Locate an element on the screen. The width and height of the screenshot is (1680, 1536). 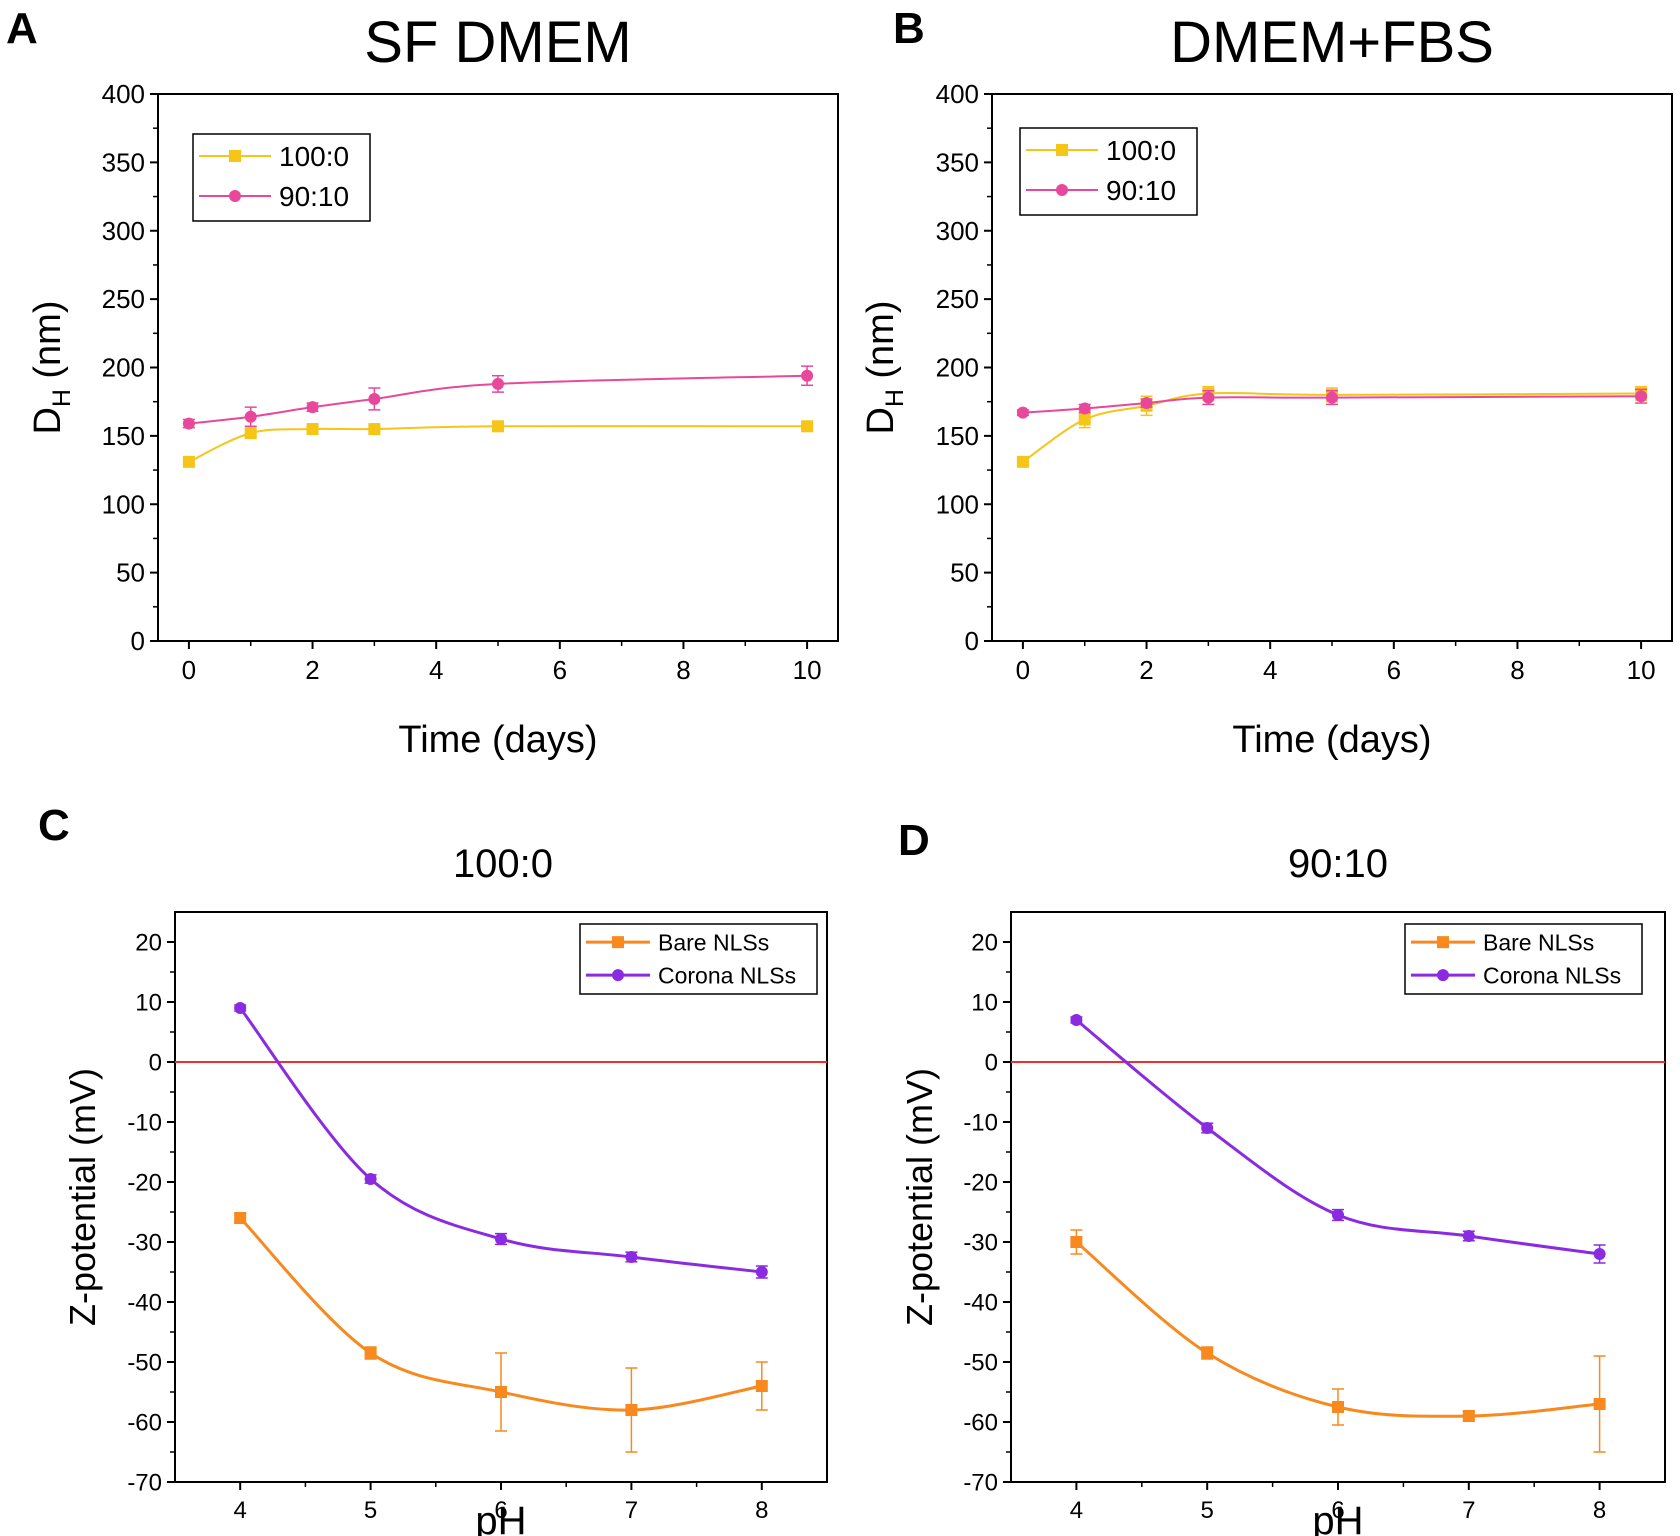
chart-title: SF DMEM is located at coordinates (497, 42).